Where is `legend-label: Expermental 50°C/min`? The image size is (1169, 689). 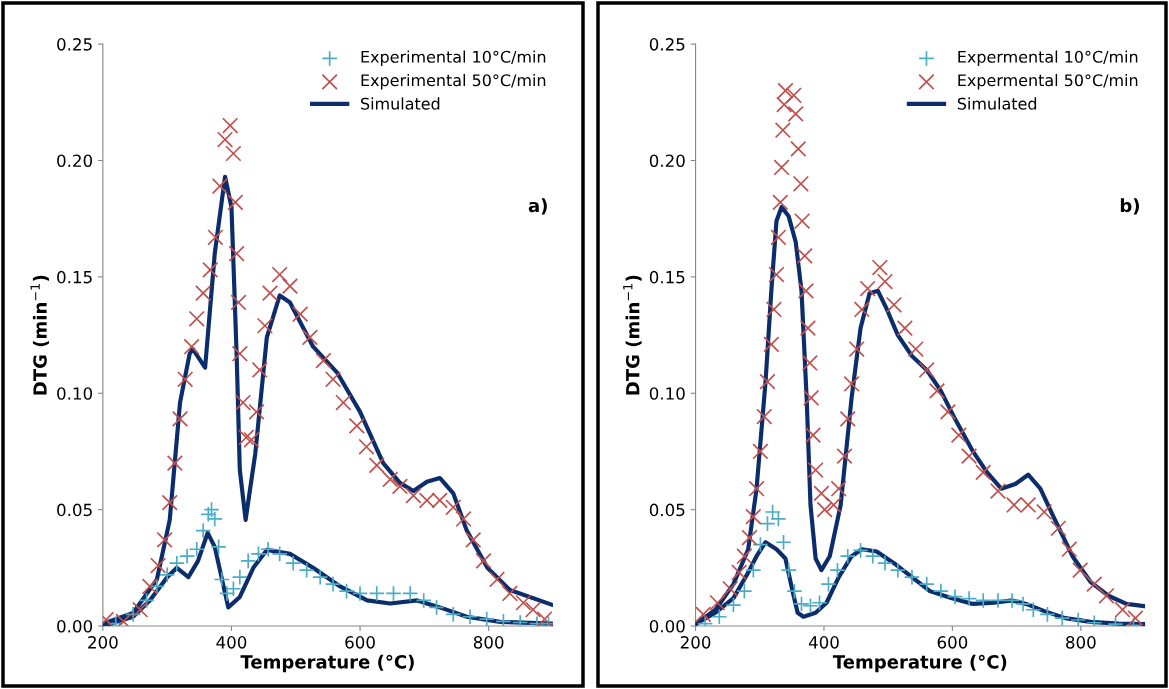
legend-label: Expermental 50°C/min is located at coordinates (1048, 81).